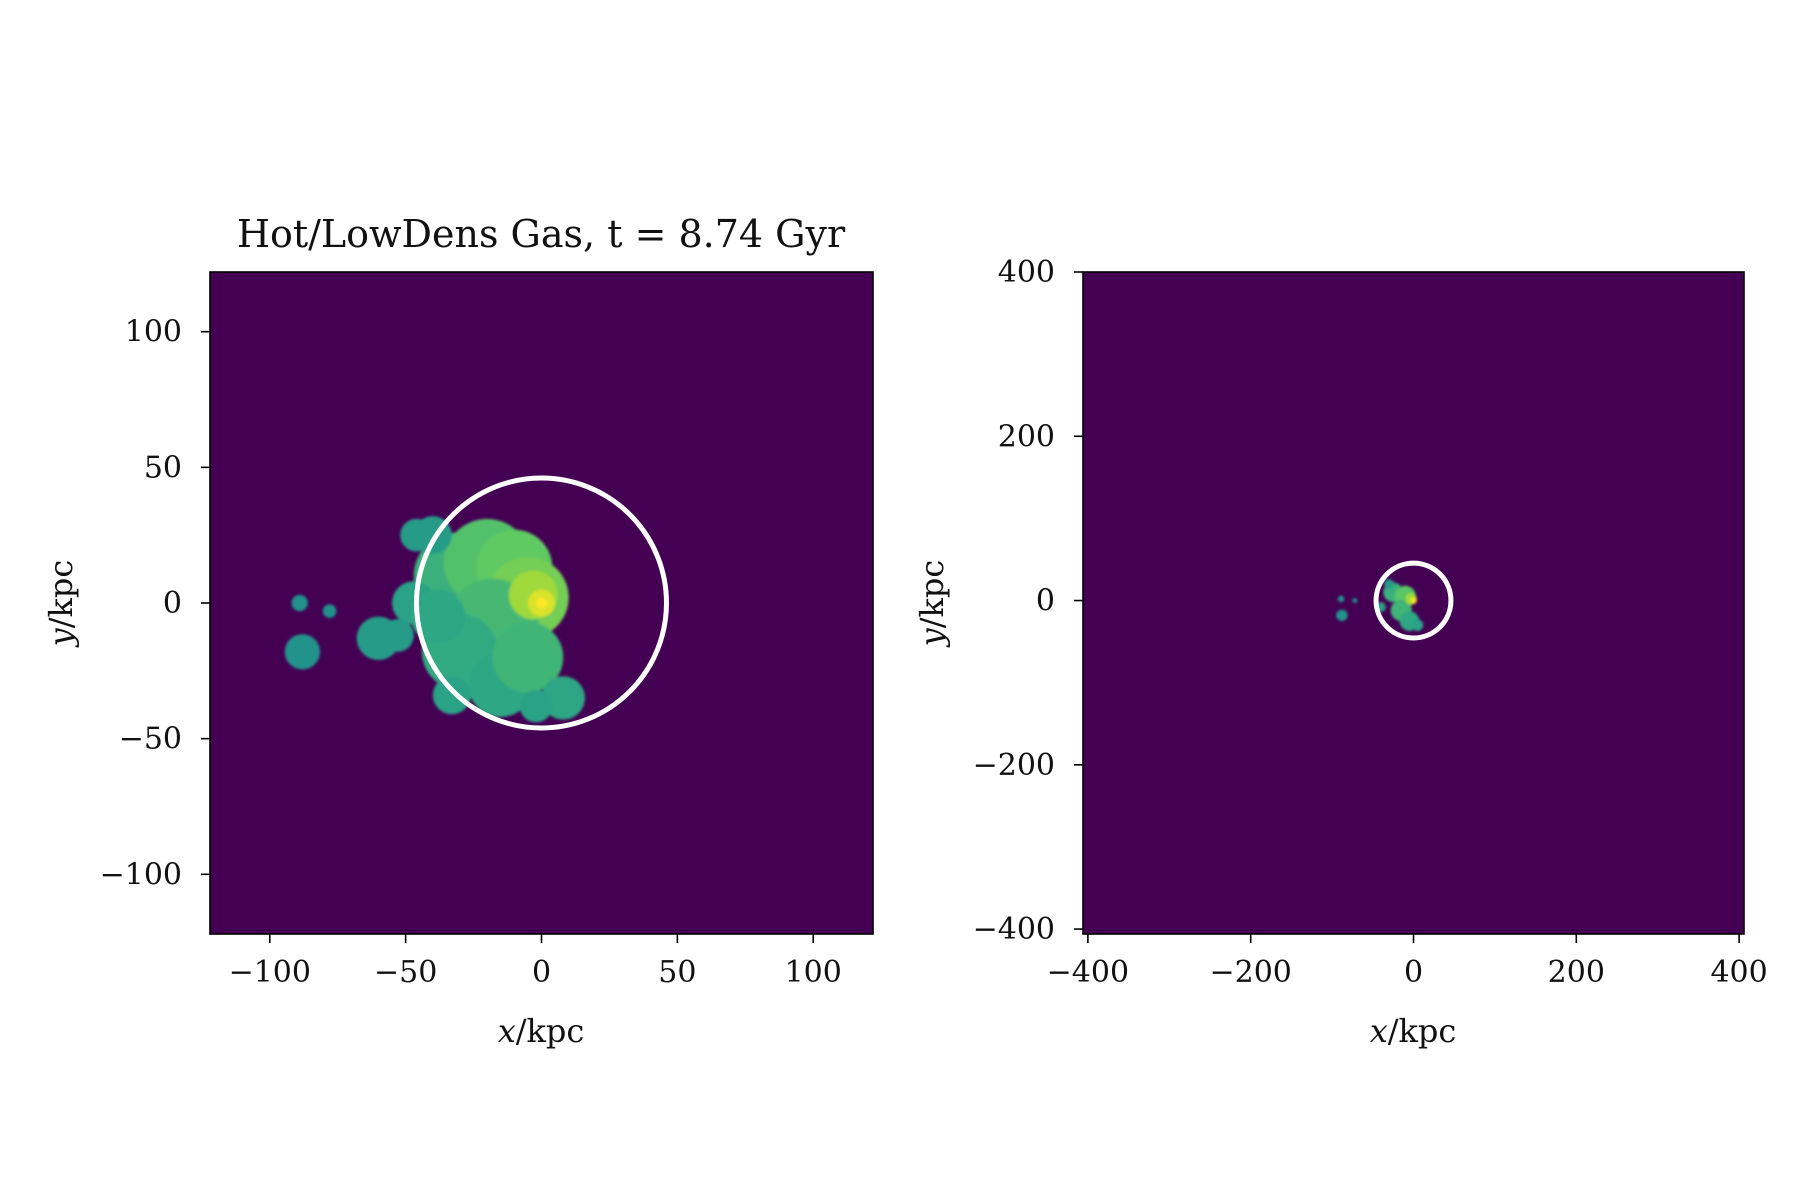 The width and height of the screenshot is (1800, 1200). Describe the element at coordinates (141, 874) in the screenshot. I see `y-tick-label: −100` at that location.